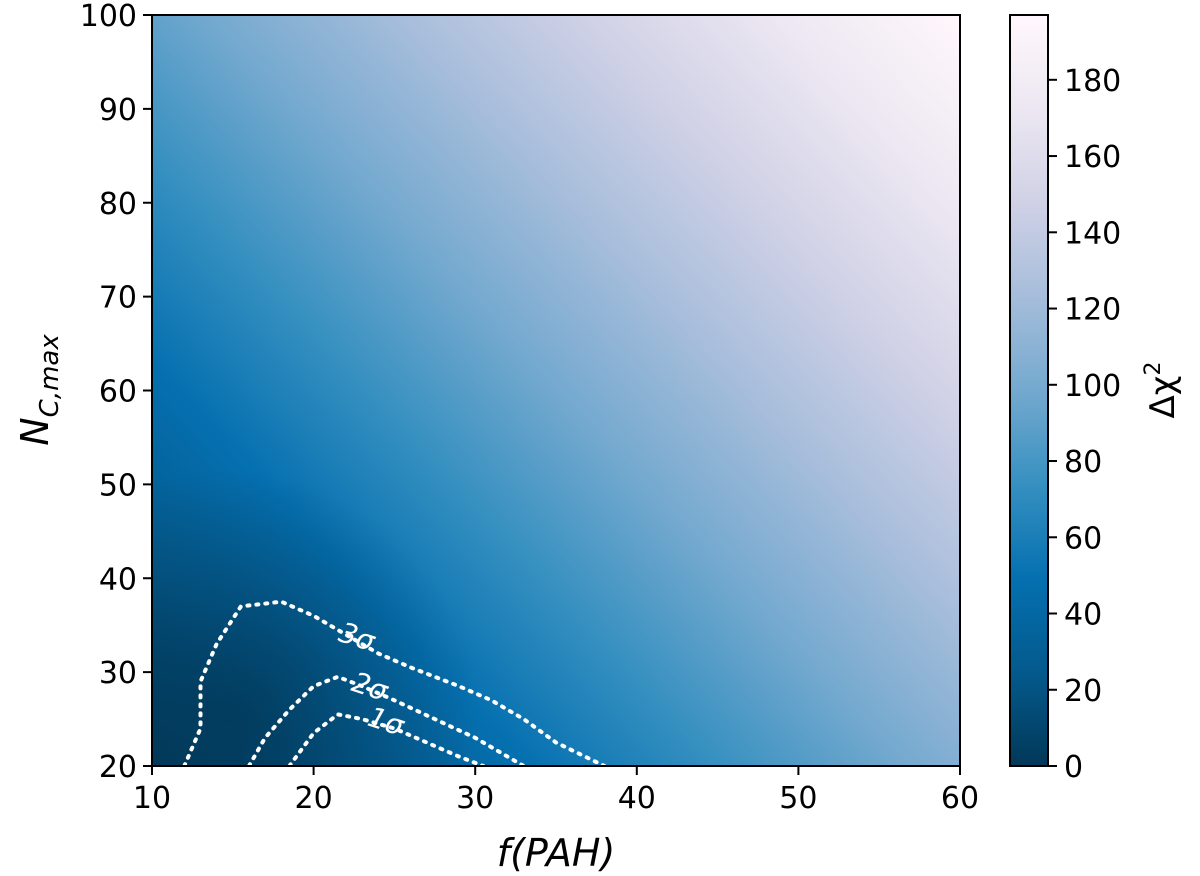 Image resolution: width=1200 pixels, height=876 pixels. Describe the element at coordinates (1073, 767) in the screenshot. I see `colorbar-tick-label: 0` at that location.